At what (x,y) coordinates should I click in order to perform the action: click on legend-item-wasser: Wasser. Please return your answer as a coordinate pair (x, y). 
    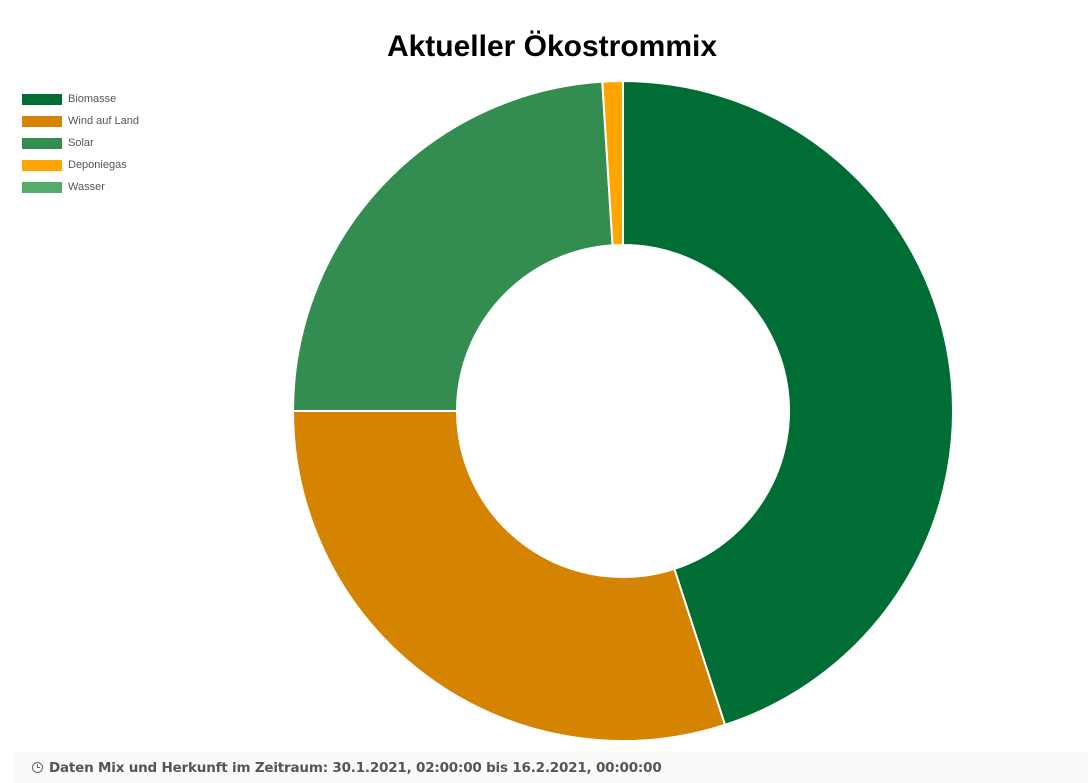
    Looking at the image, I should click on (80, 187).